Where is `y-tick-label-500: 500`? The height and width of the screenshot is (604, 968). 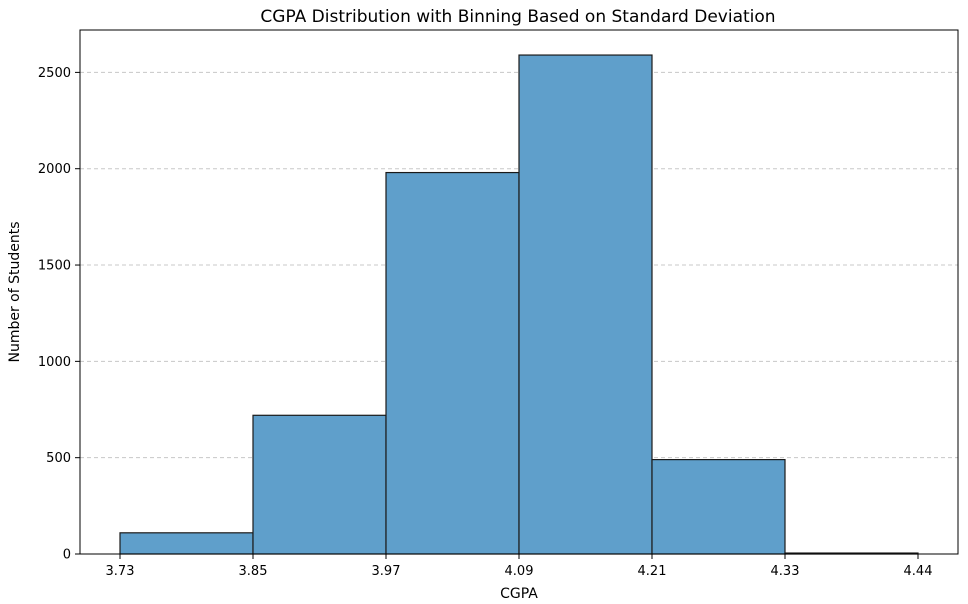
y-tick-label-500: 500 is located at coordinates (58, 458).